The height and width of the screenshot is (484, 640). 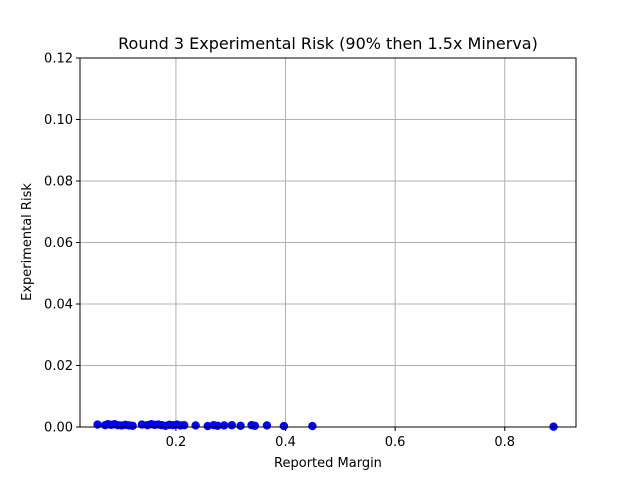 What do you see at coordinates (328, 463) in the screenshot?
I see `x-axis-label: Reported Margin` at bounding box center [328, 463].